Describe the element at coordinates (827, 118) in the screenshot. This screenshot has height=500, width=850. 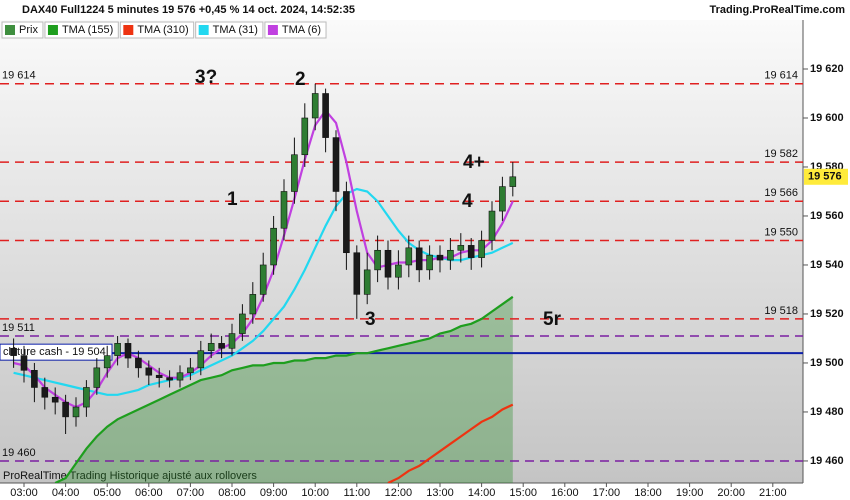
I see `y-tick-label: 19 600` at that location.